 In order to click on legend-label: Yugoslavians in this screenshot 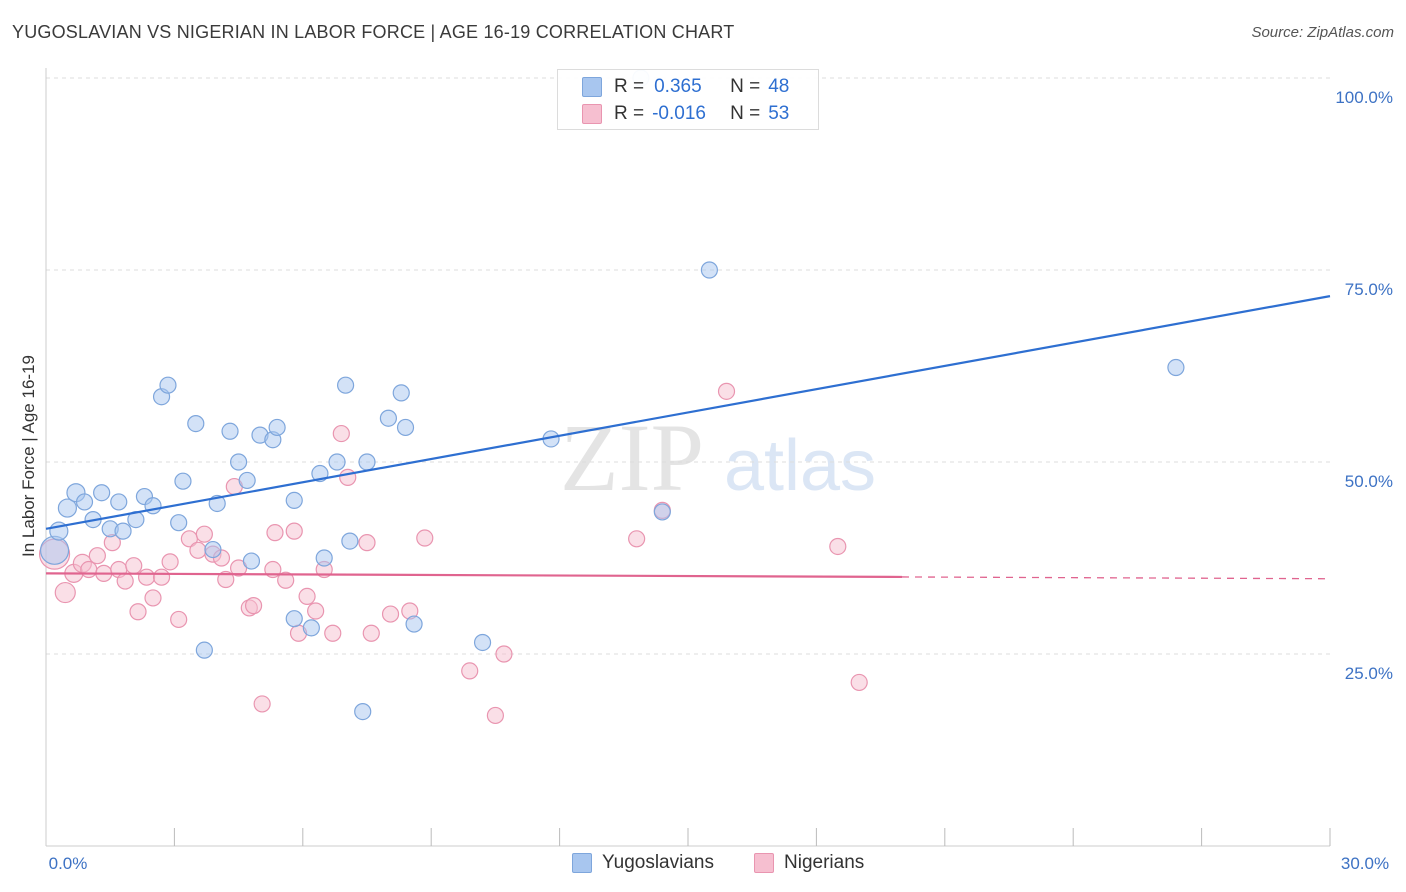, I will do `click(658, 862)`.